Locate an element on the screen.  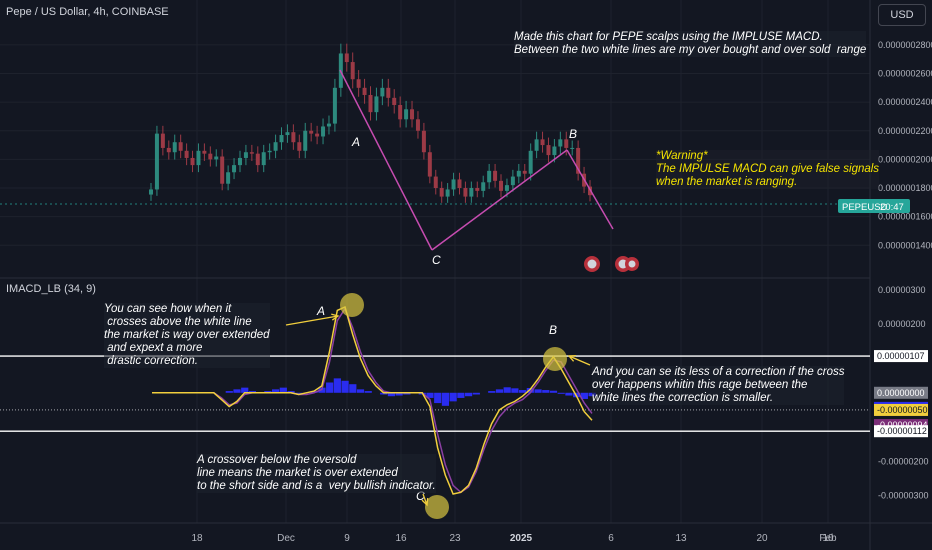
price-label-a: A is located at coordinates (355, 142).